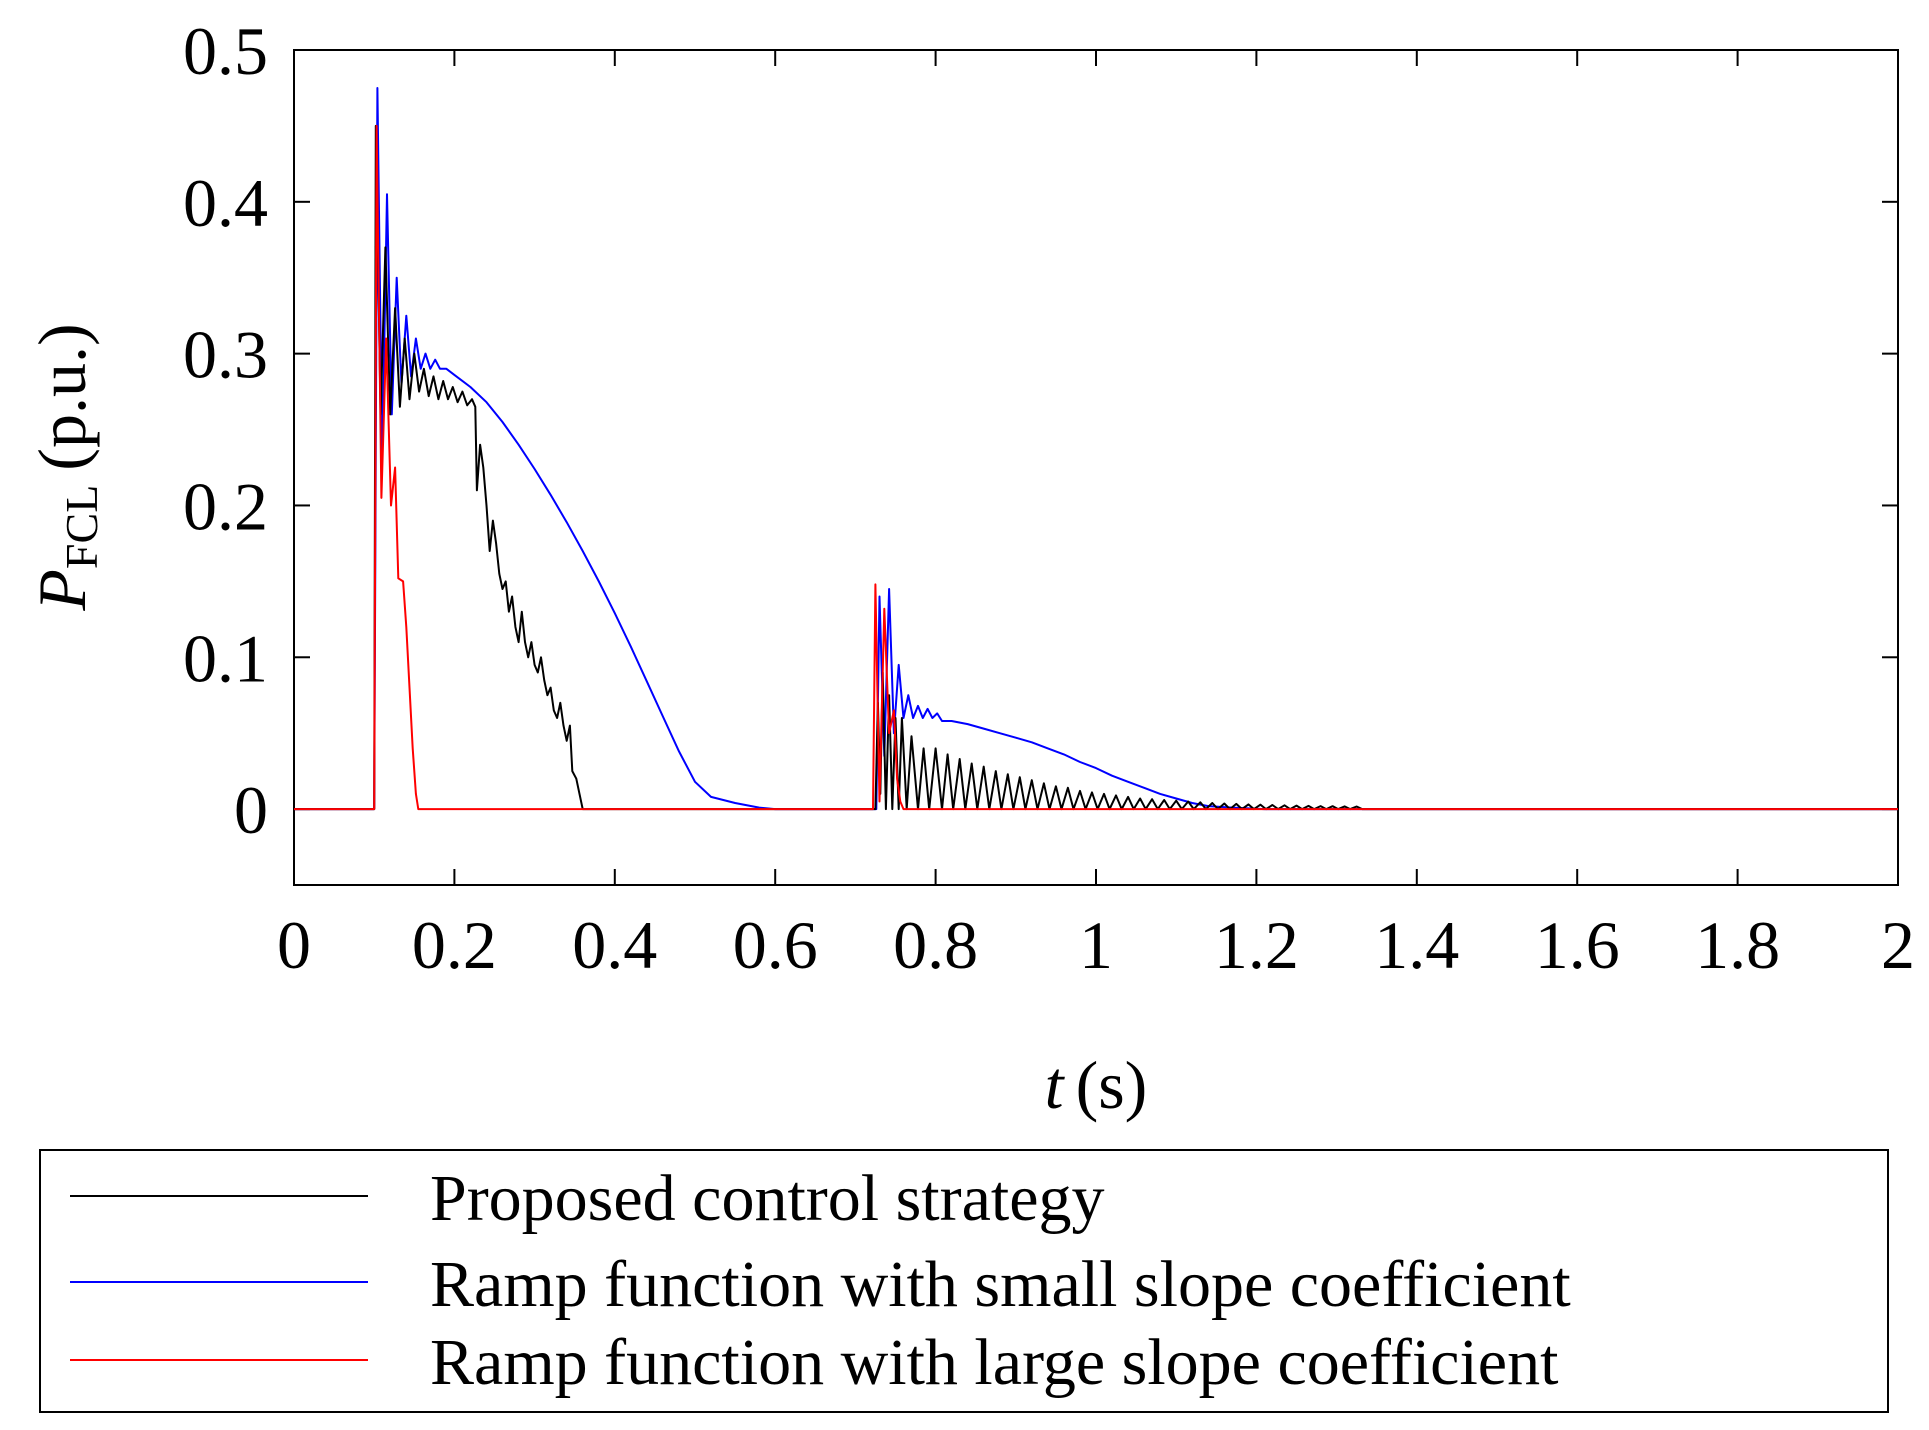 The height and width of the screenshot is (1430, 1929). Describe the element at coordinates (225, 203) in the screenshot. I see `y-tick-label: 0.4` at that location.